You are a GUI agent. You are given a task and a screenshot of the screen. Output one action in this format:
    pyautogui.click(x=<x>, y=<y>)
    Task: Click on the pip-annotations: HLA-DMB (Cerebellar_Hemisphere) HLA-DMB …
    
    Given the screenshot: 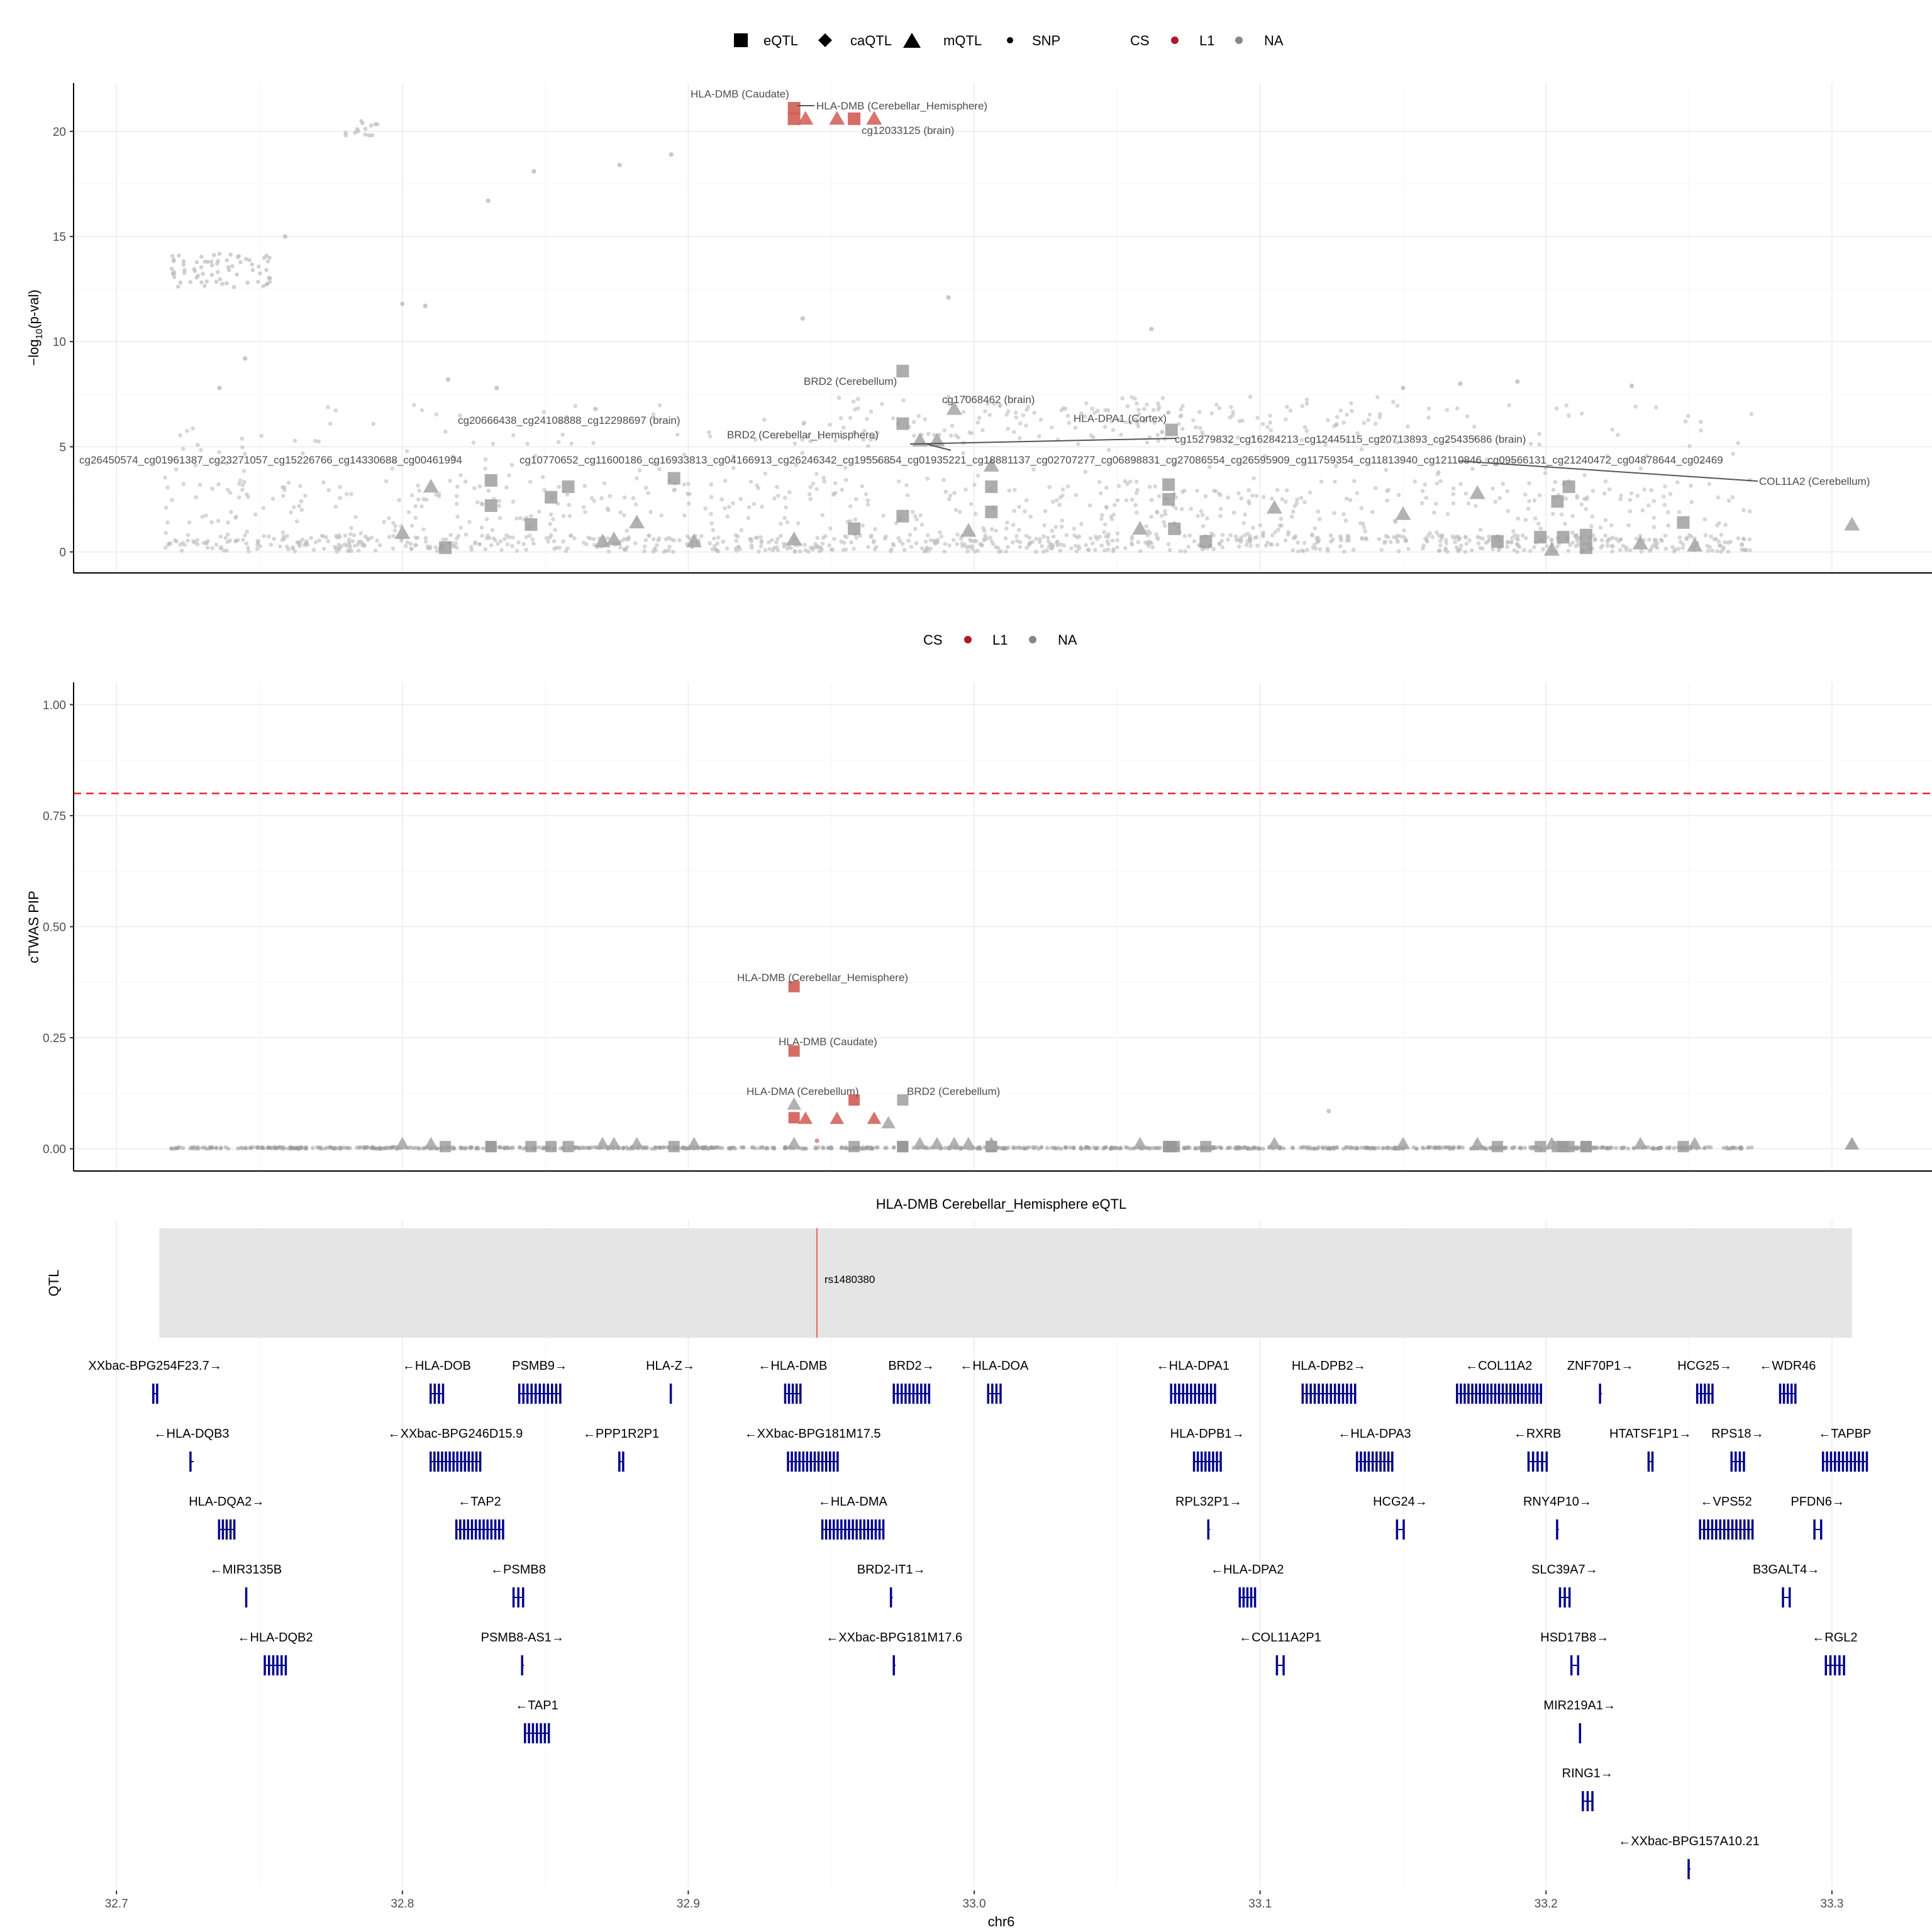 What is the action you would take?
    pyautogui.click(x=868, y=1034)
    